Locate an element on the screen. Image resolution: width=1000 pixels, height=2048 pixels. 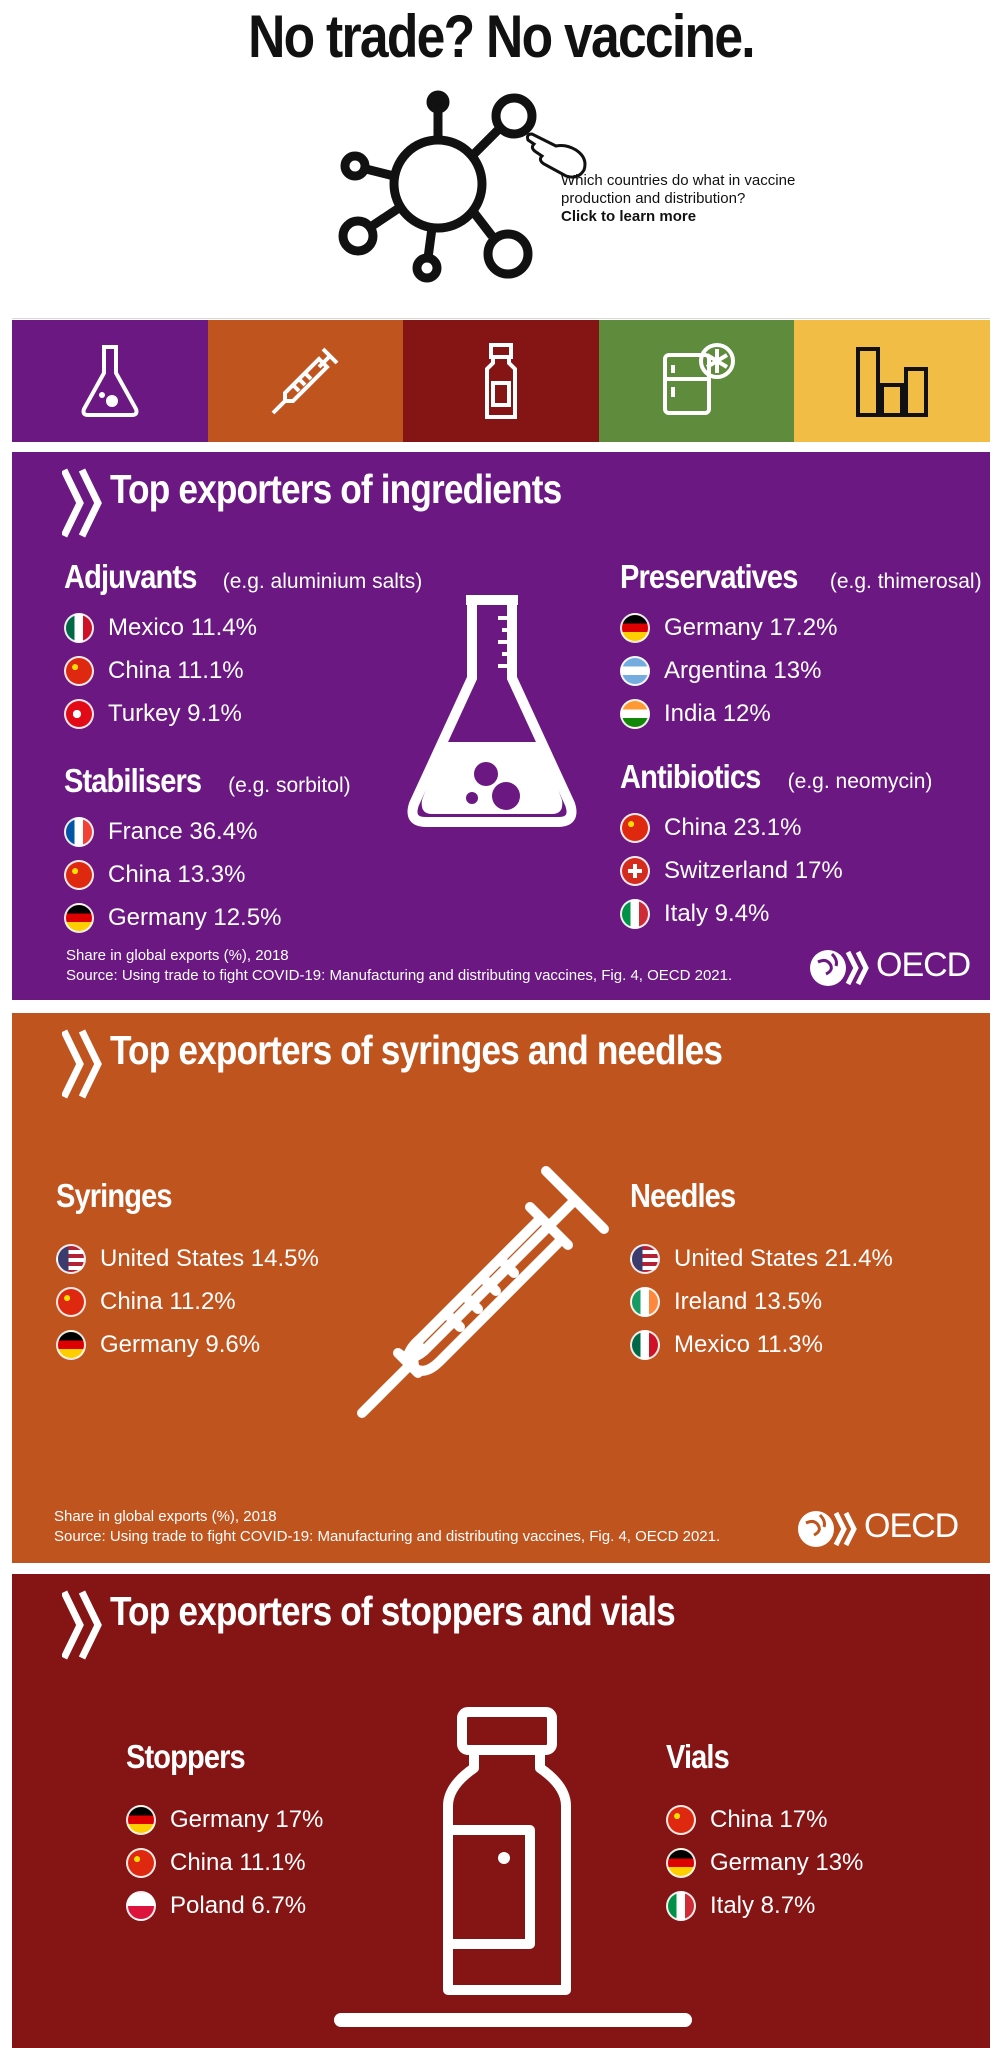
group-title: Syringes is located at coordinates (114, 1195).